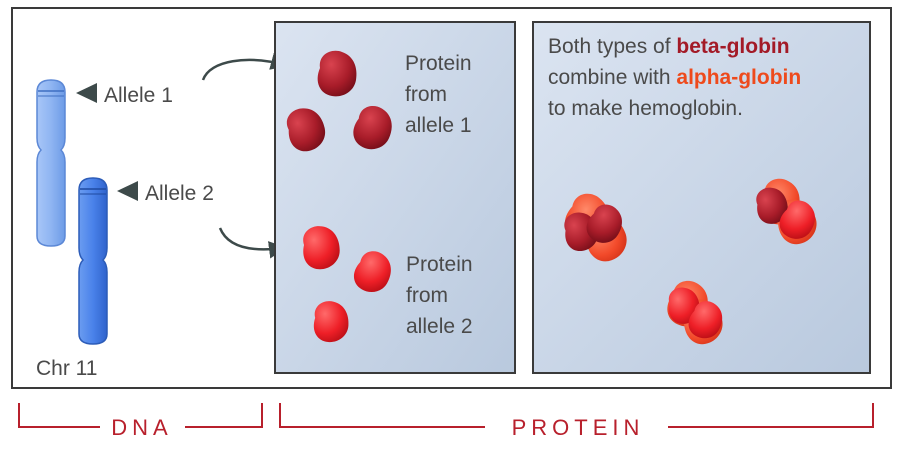  I want to click on allele-1-arrow-icon, so click(245, 66).